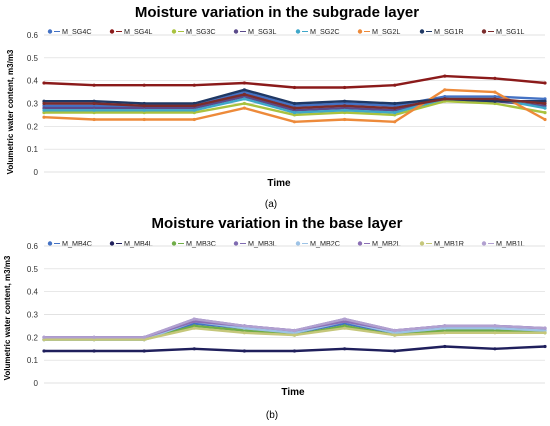  What do you see at coordinates (277, 12) in the screenshot?
I see `chart-title: Moisture variation in the subgrade layer` at bounding box center [277, 12].